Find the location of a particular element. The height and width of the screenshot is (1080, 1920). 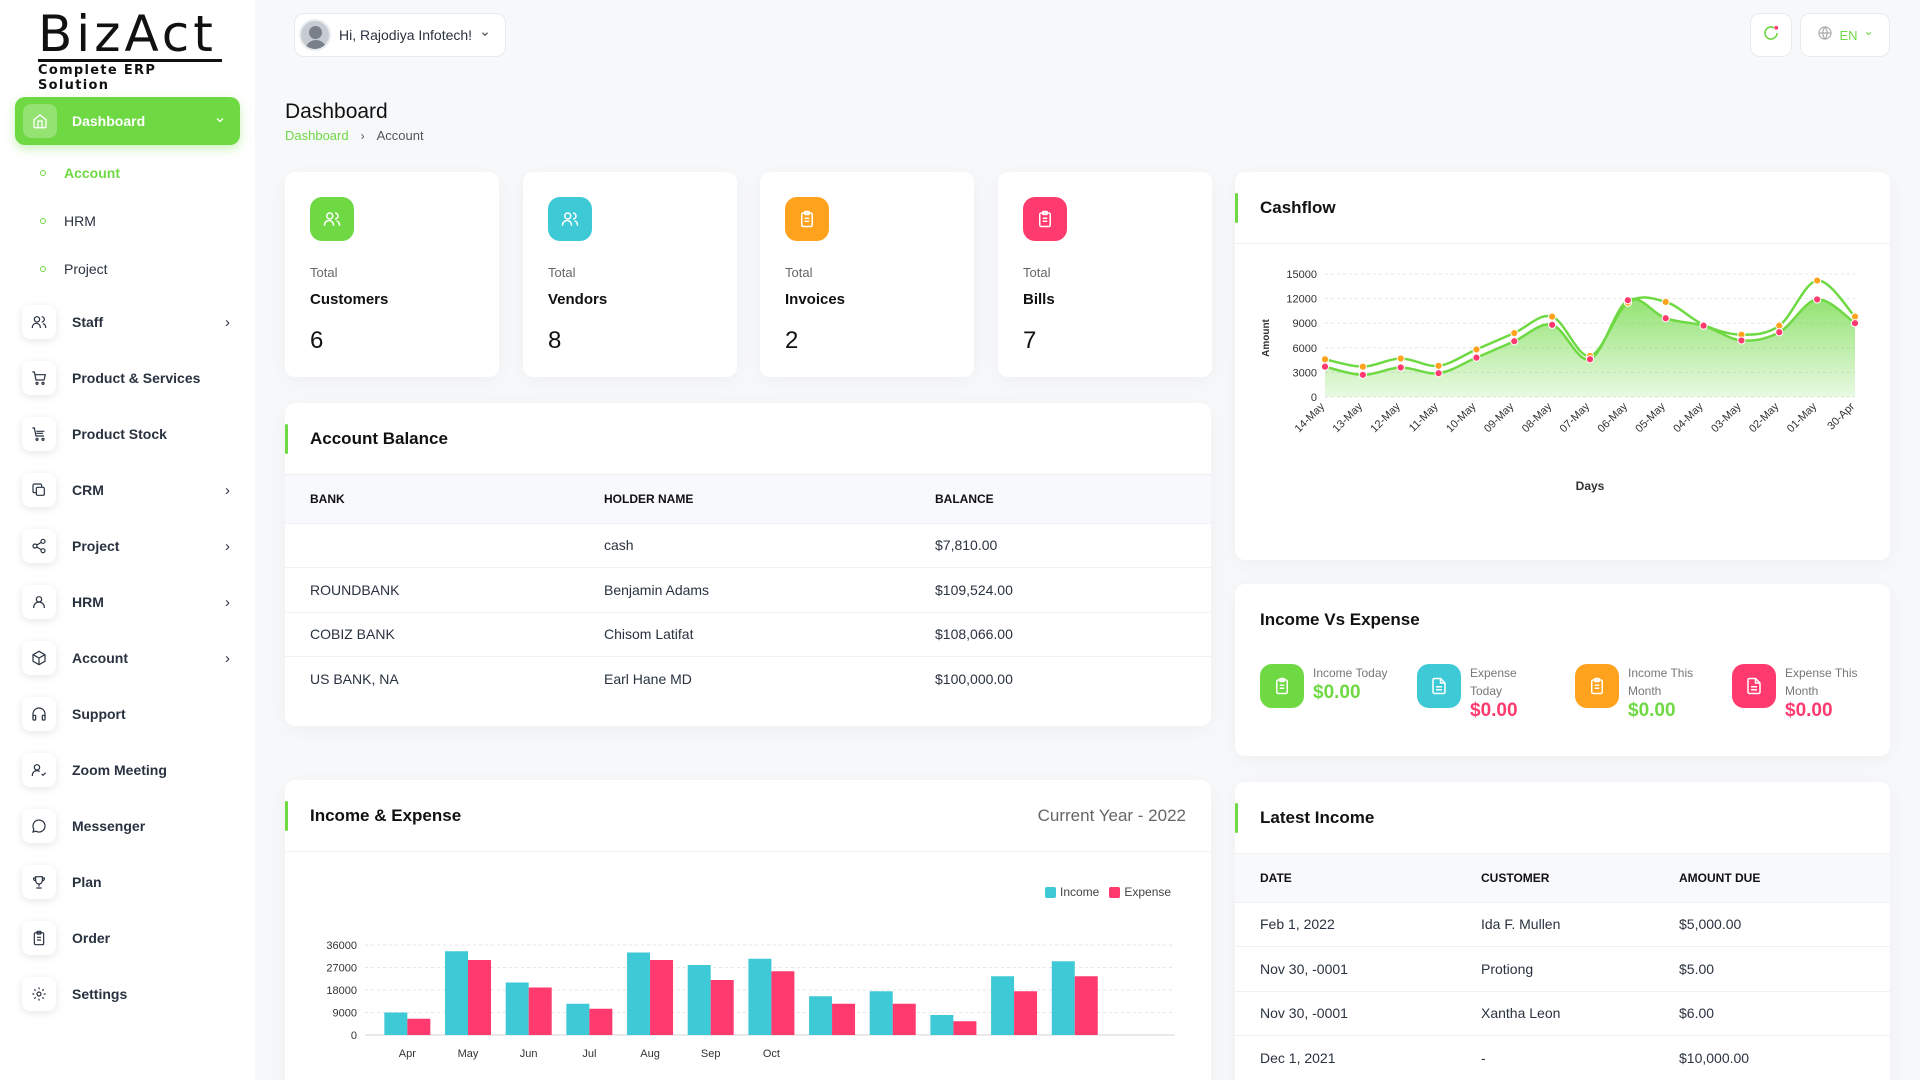

messages-button is located at coordinates (1771, 35).